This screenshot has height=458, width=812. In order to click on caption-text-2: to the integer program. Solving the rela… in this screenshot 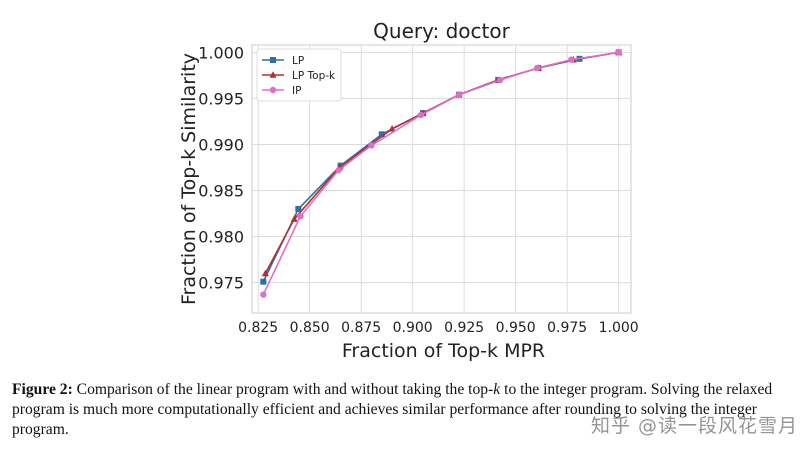, I will do `click(392, 409)`.